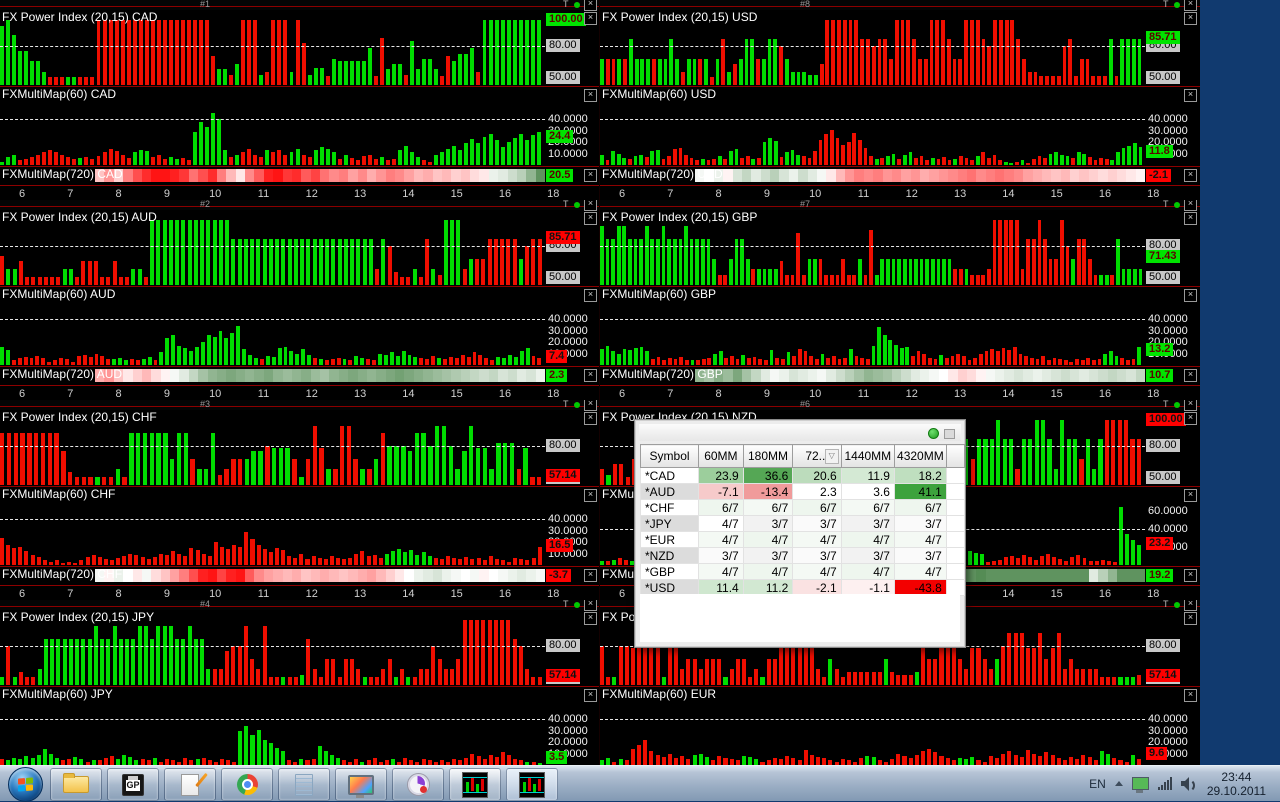 The image size is (1280, 802). I want to click on axis-tick-label: 12, so click(311, 594).